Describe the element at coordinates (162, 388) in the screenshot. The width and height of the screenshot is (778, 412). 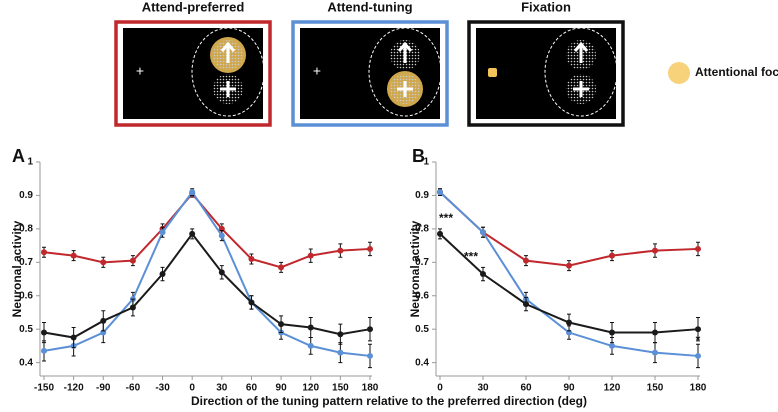
I see `x-tick-label: -30` at that location.